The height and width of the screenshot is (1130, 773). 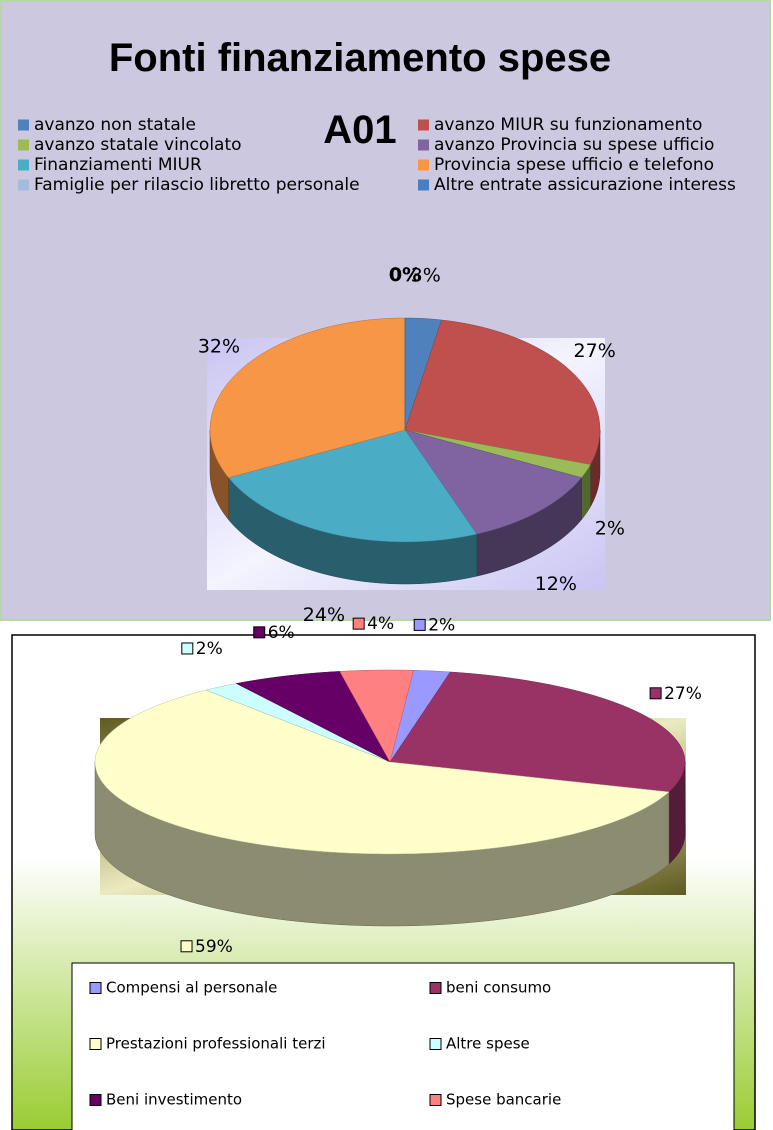 I want to click on legend-label: avanzo Provincia su spese ufficio, so click(x=574, y=145).